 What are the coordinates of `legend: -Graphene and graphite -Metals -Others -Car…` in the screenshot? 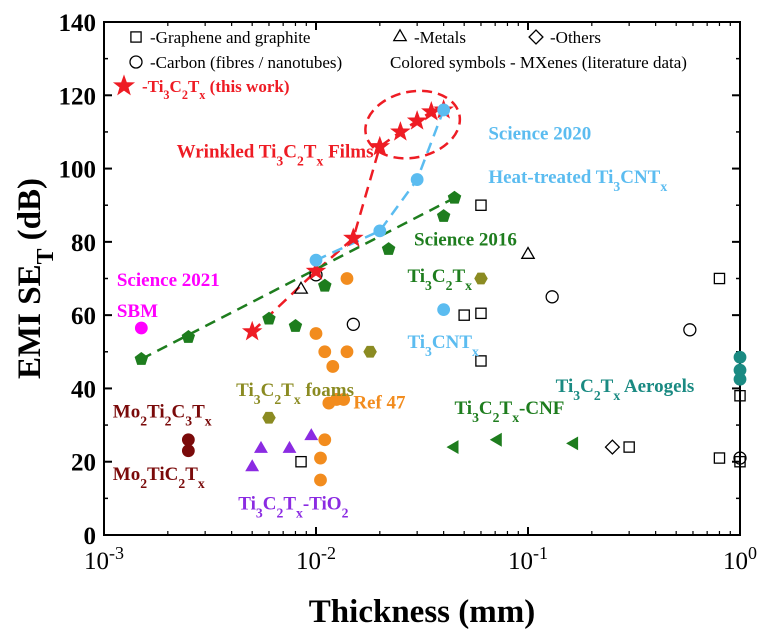 It's located at (399, 65).